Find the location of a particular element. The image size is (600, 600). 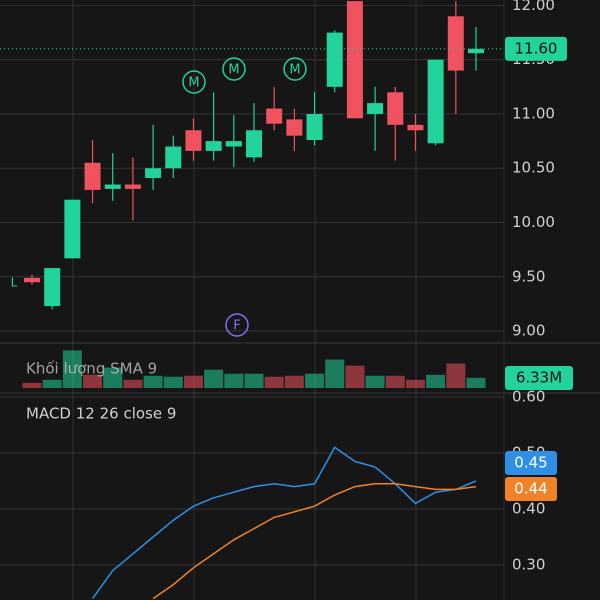

volume-last-label: 6.33M is located at coordinates (539, 378).